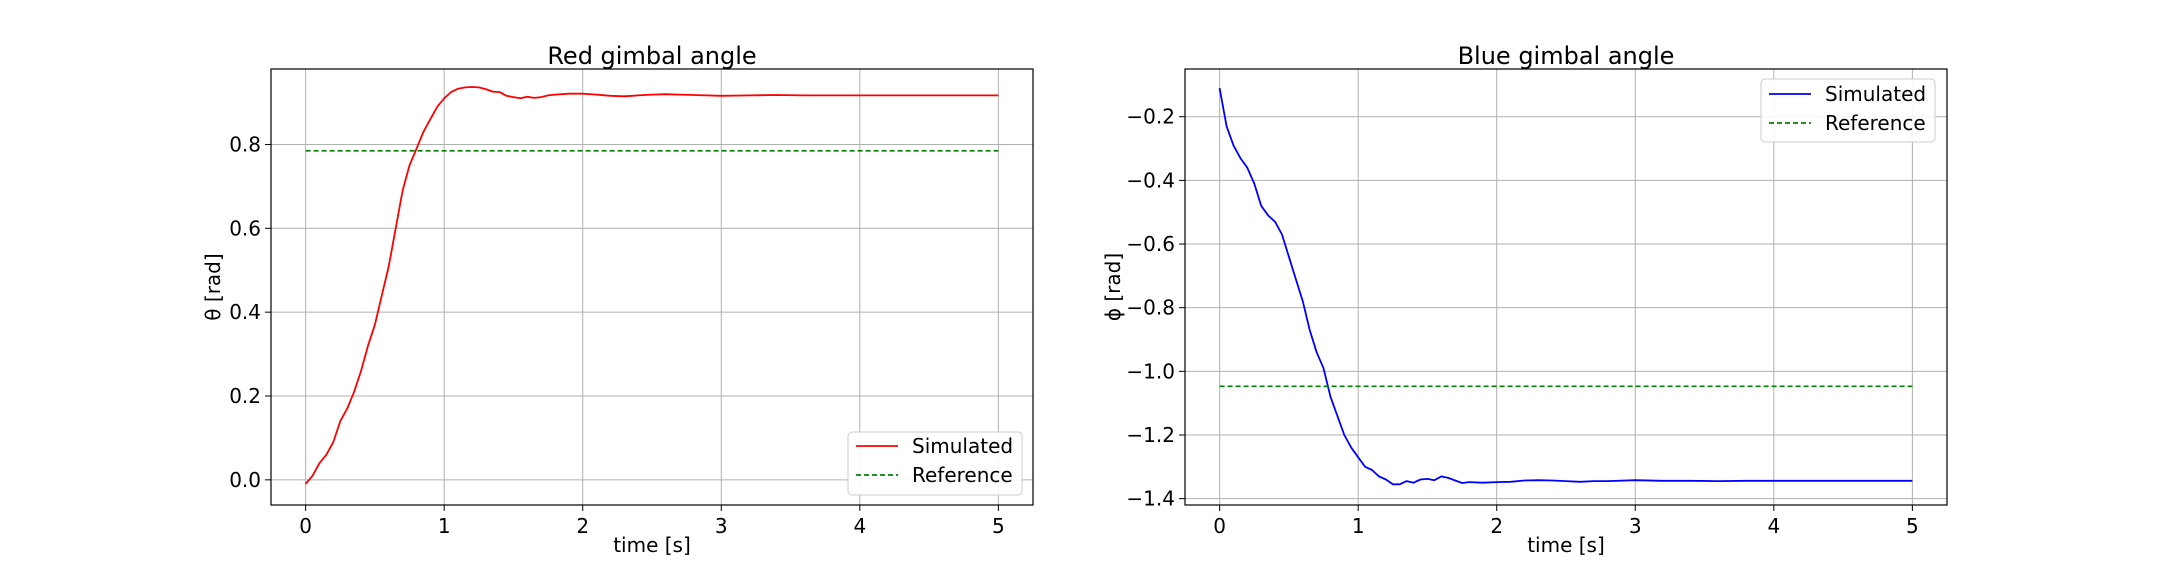 This screenshot has width=2160, height=576. What do you see at coordinates (213, 286) in the screenshot?
I see `y-axis-label: θ [rad]` at bounding box center [213, 286].